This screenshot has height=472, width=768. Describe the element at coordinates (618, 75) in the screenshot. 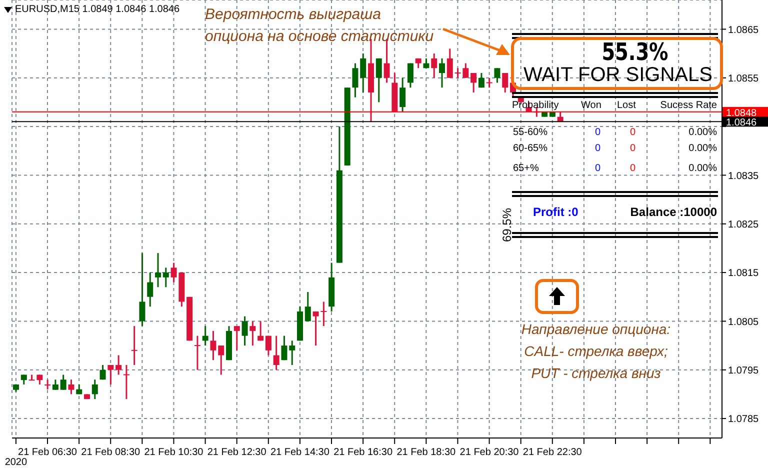

I see `annotation: WAIT FOR SIGNALS` at that location.